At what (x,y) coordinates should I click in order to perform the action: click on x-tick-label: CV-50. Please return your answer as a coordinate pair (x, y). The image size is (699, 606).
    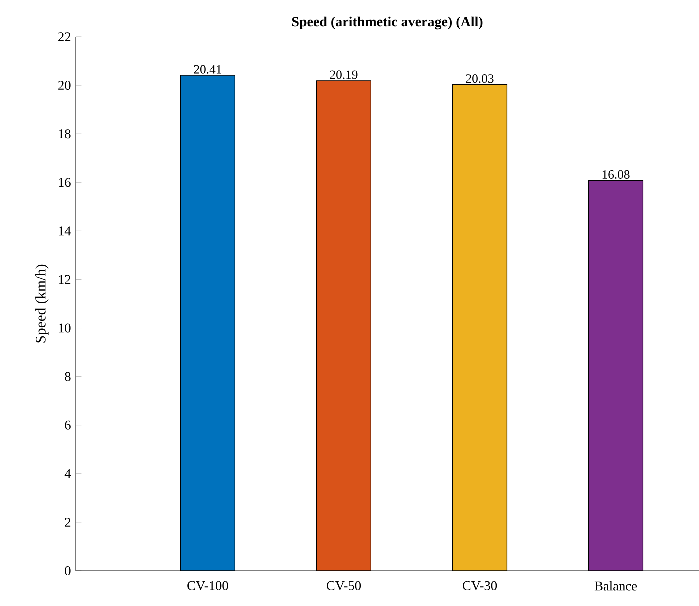
    Looking at the image, I should click on (344, 585).